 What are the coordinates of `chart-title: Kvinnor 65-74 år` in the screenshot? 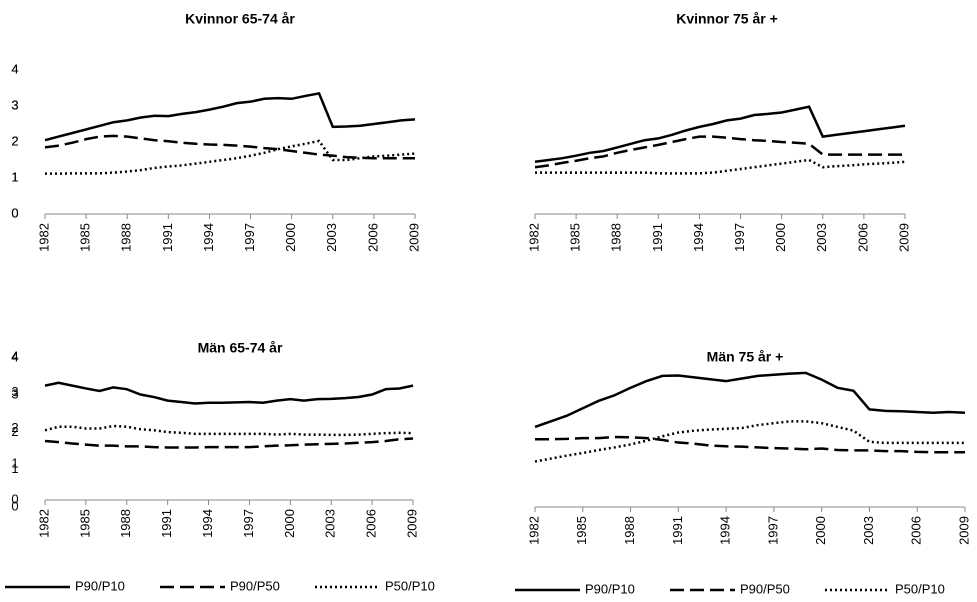 It's located at (240, 19).